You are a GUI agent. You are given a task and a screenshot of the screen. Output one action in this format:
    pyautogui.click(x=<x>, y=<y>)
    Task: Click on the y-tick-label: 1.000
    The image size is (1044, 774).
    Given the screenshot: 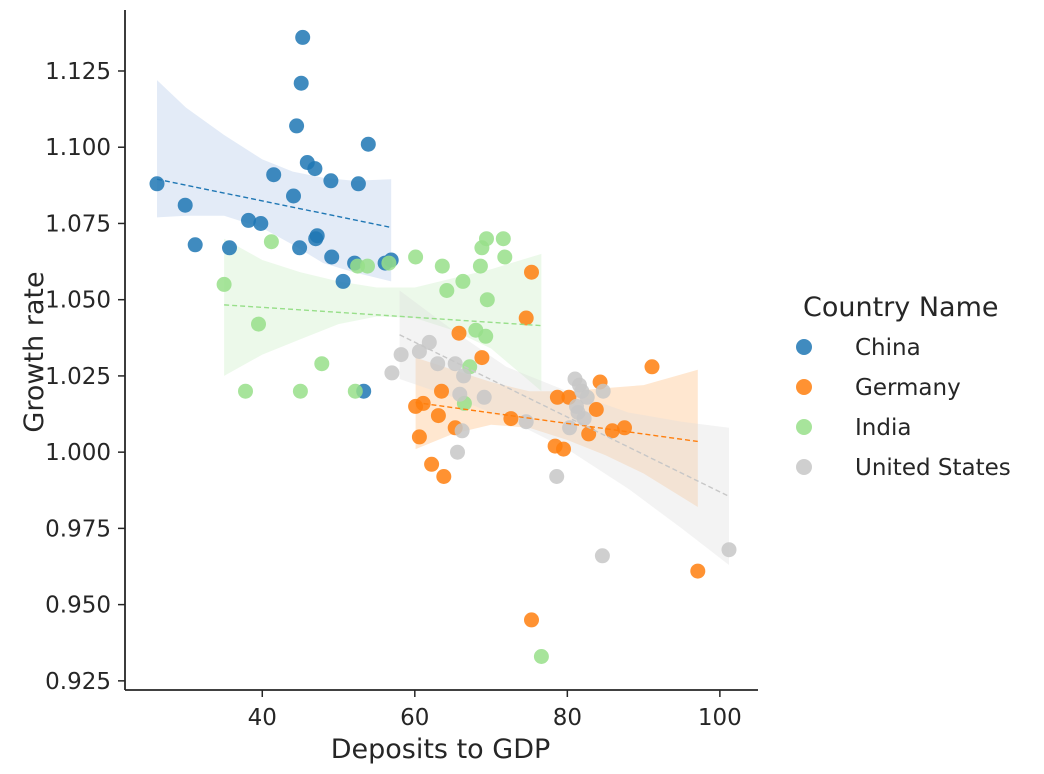 What is the action you would take?
    pyautogui.click(x=78, y=453)
    